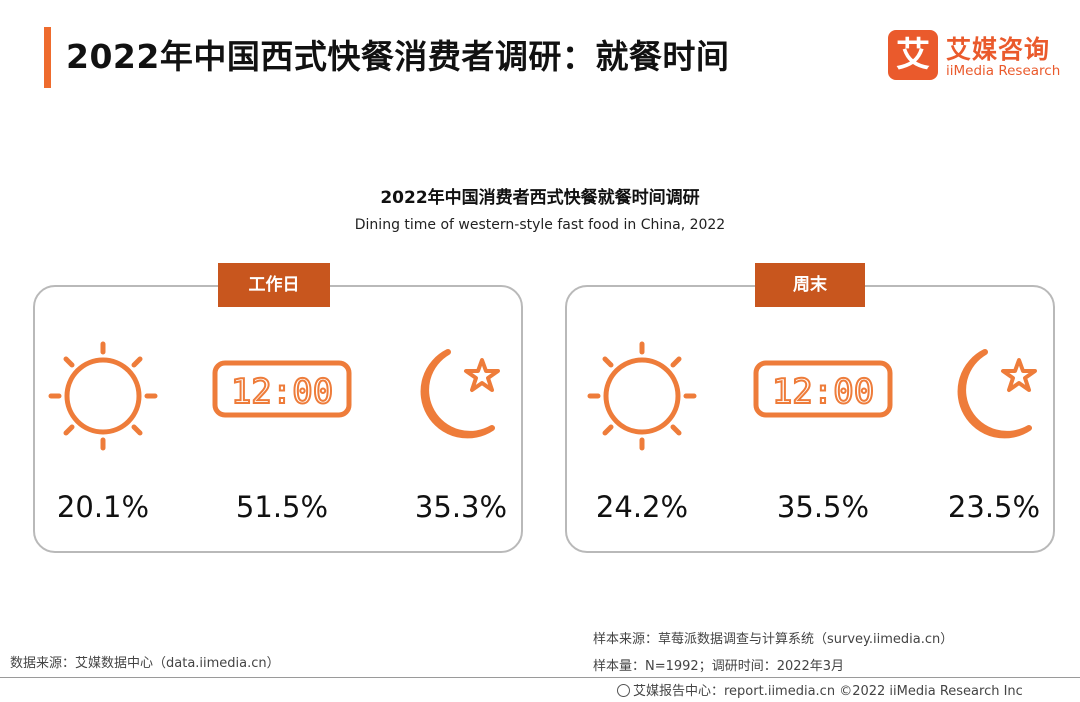 The height and width of the screenshot is (702, 1080). What do you see at coordinates (274, 285) in the screenshot?
I see `tab-workday: 工作日` at bounding box center [274, 285].